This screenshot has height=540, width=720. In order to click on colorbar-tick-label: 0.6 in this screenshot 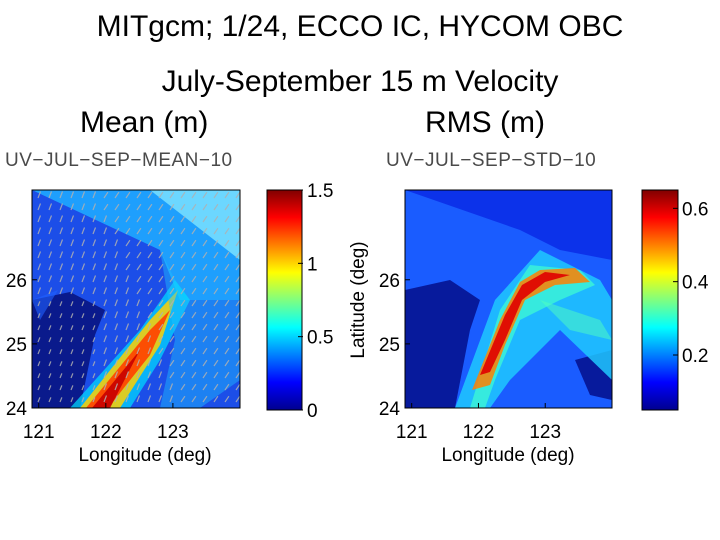, I will do `click(695, 209)`.